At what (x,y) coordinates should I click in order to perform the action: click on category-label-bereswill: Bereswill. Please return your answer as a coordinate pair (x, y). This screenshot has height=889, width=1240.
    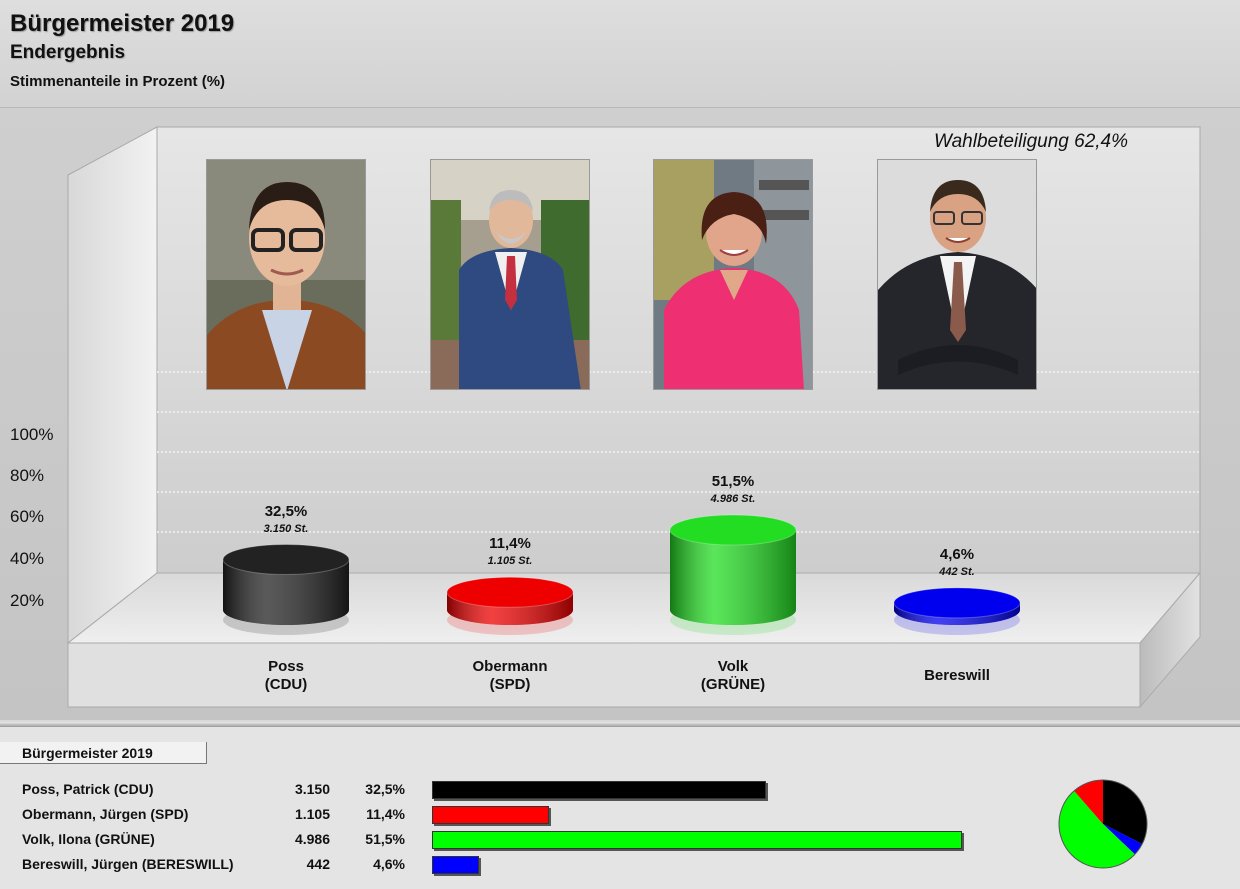
    Looking at the image, I should click on (957, 676).